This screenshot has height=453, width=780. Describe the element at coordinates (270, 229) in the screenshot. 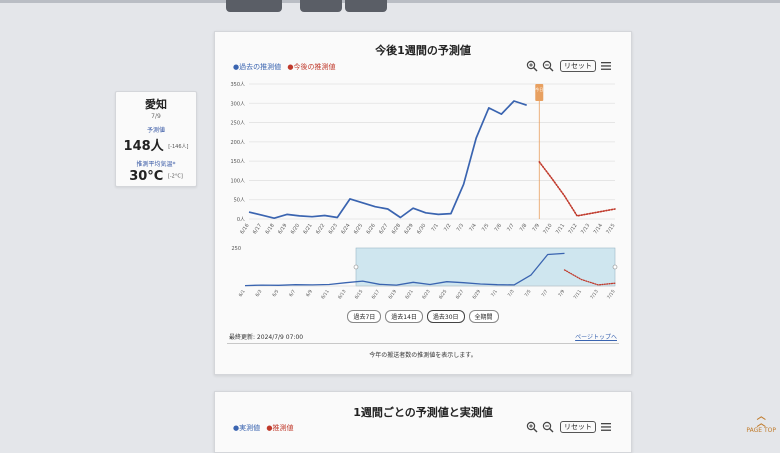

I see `x-tick-label: 6/18` at that location.